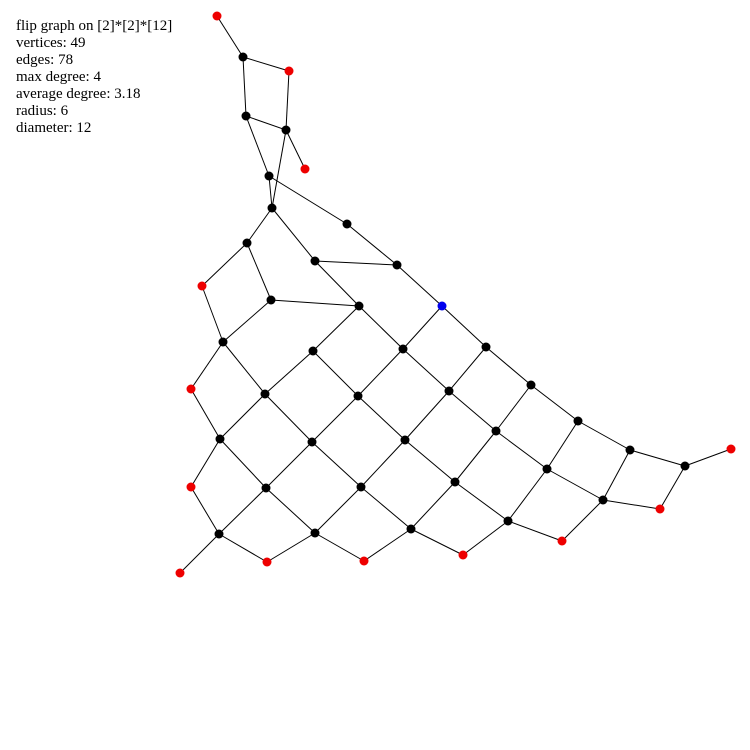 The width and height of the screenshot is (750, 750). What do you see at coordinates (94, 26) in the screenshot?
I see `graph-title: flip graph on [2]*[2]*[12]` at bounding box center [94, 26].